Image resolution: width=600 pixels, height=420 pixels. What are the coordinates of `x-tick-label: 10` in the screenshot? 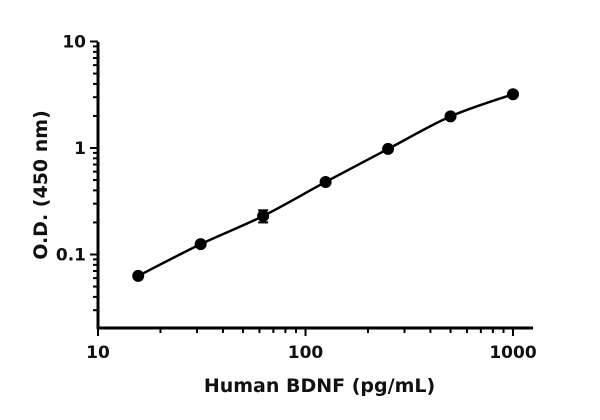 It's located at (98, 353).